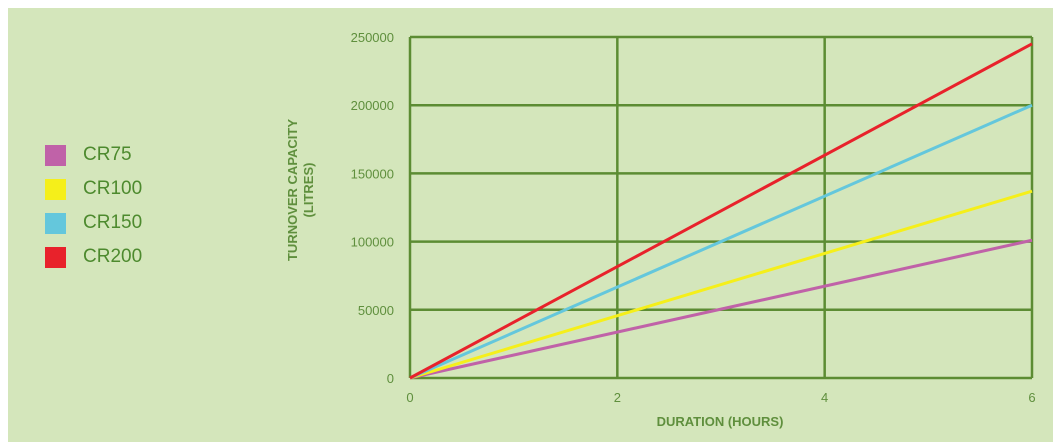 This screenshot has width=1053, height=444. Describe the element at coordinates (720, 421) in the screenshot. I see `x-axis-title: DURATION (HOURS)` at that location.